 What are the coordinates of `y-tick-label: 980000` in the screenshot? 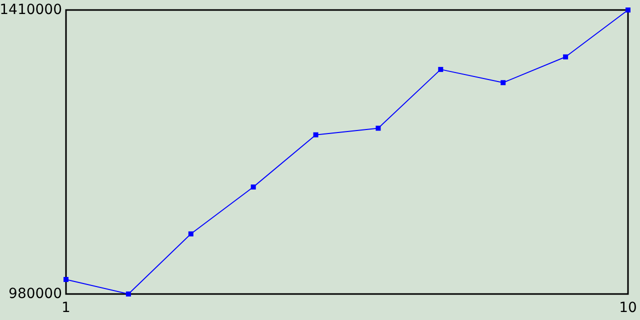 It's located at (35, 294).